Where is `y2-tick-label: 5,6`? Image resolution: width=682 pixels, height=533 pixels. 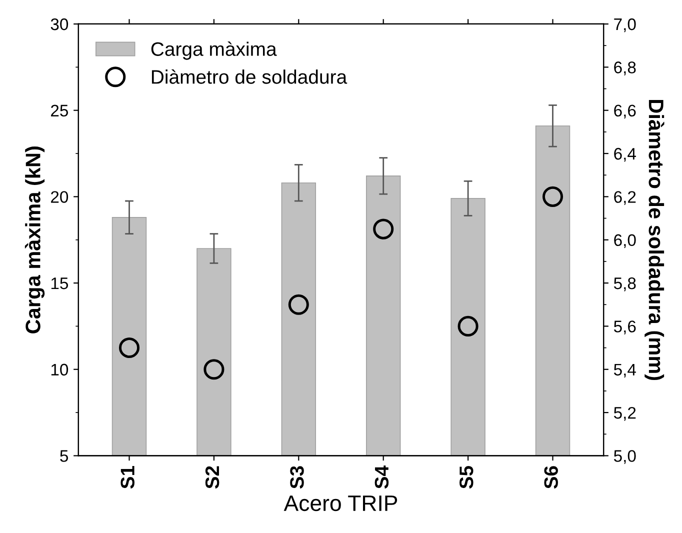 y2-tick-label: 5,6 is located at coordinates (625, 327).